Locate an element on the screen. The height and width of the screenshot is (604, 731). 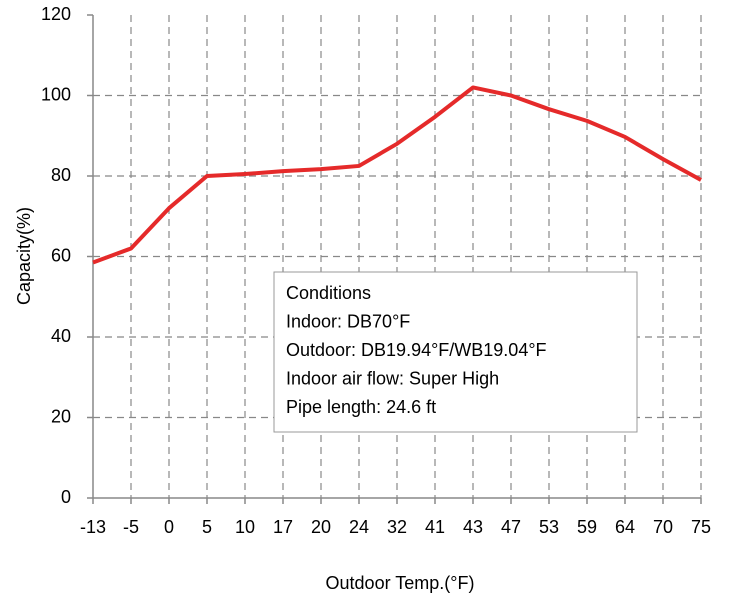
x-tick-label: -5 is located at coordinates (131, 527).